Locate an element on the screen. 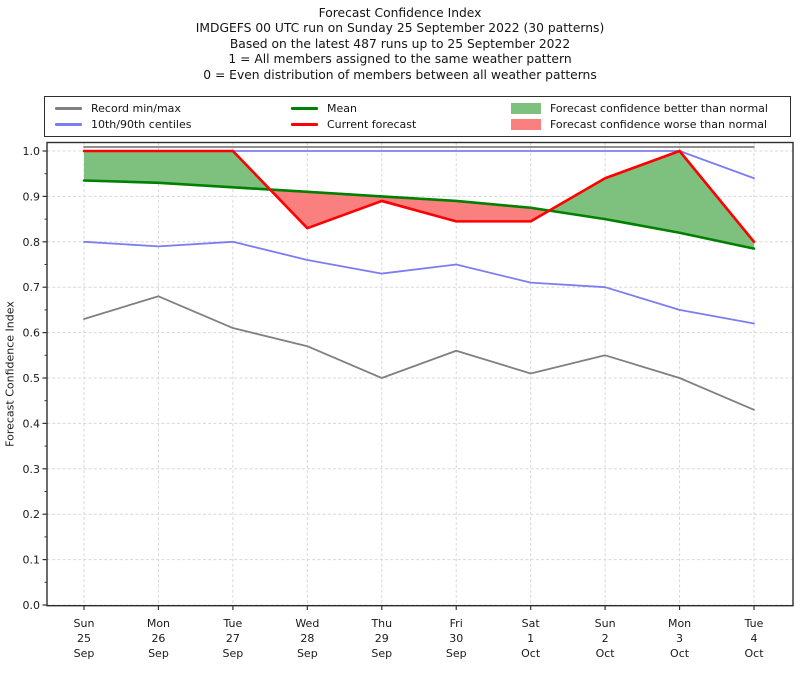 This screenshot has width=800, height=676. legend-item-mean: Mean is located at coordinates (353, 108).